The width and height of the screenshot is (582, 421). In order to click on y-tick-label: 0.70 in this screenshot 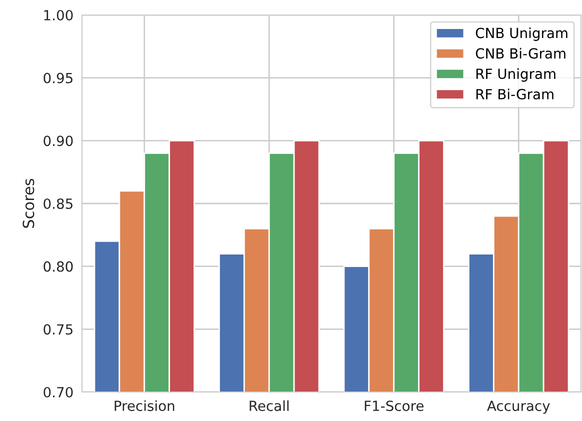, I will do `click(58, 392)`.